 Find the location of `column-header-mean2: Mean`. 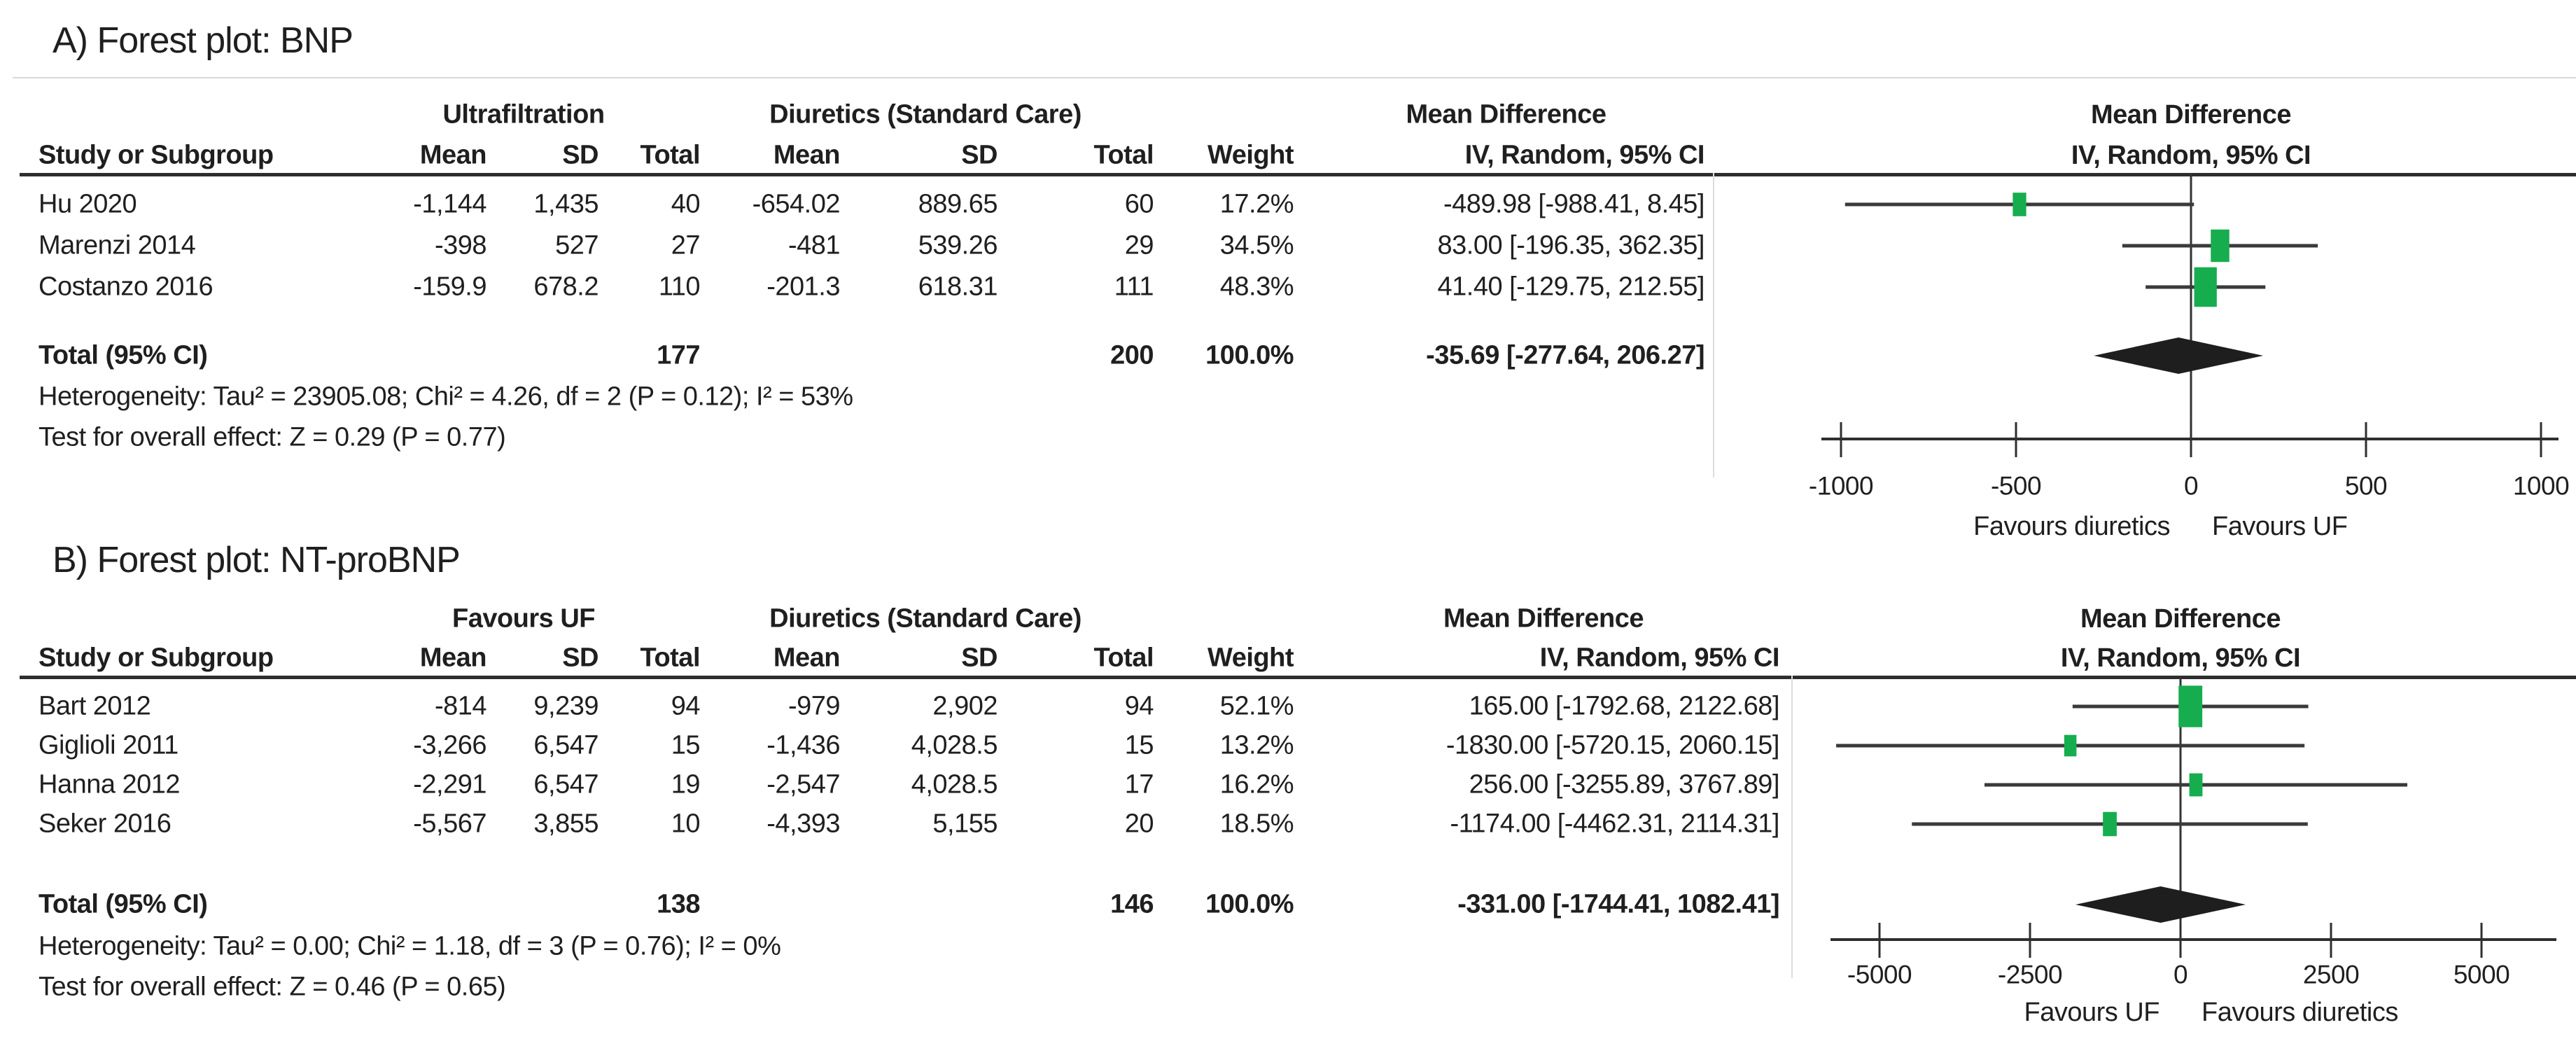

column-header-mean2: Mean is located at coordinates (807, 658).